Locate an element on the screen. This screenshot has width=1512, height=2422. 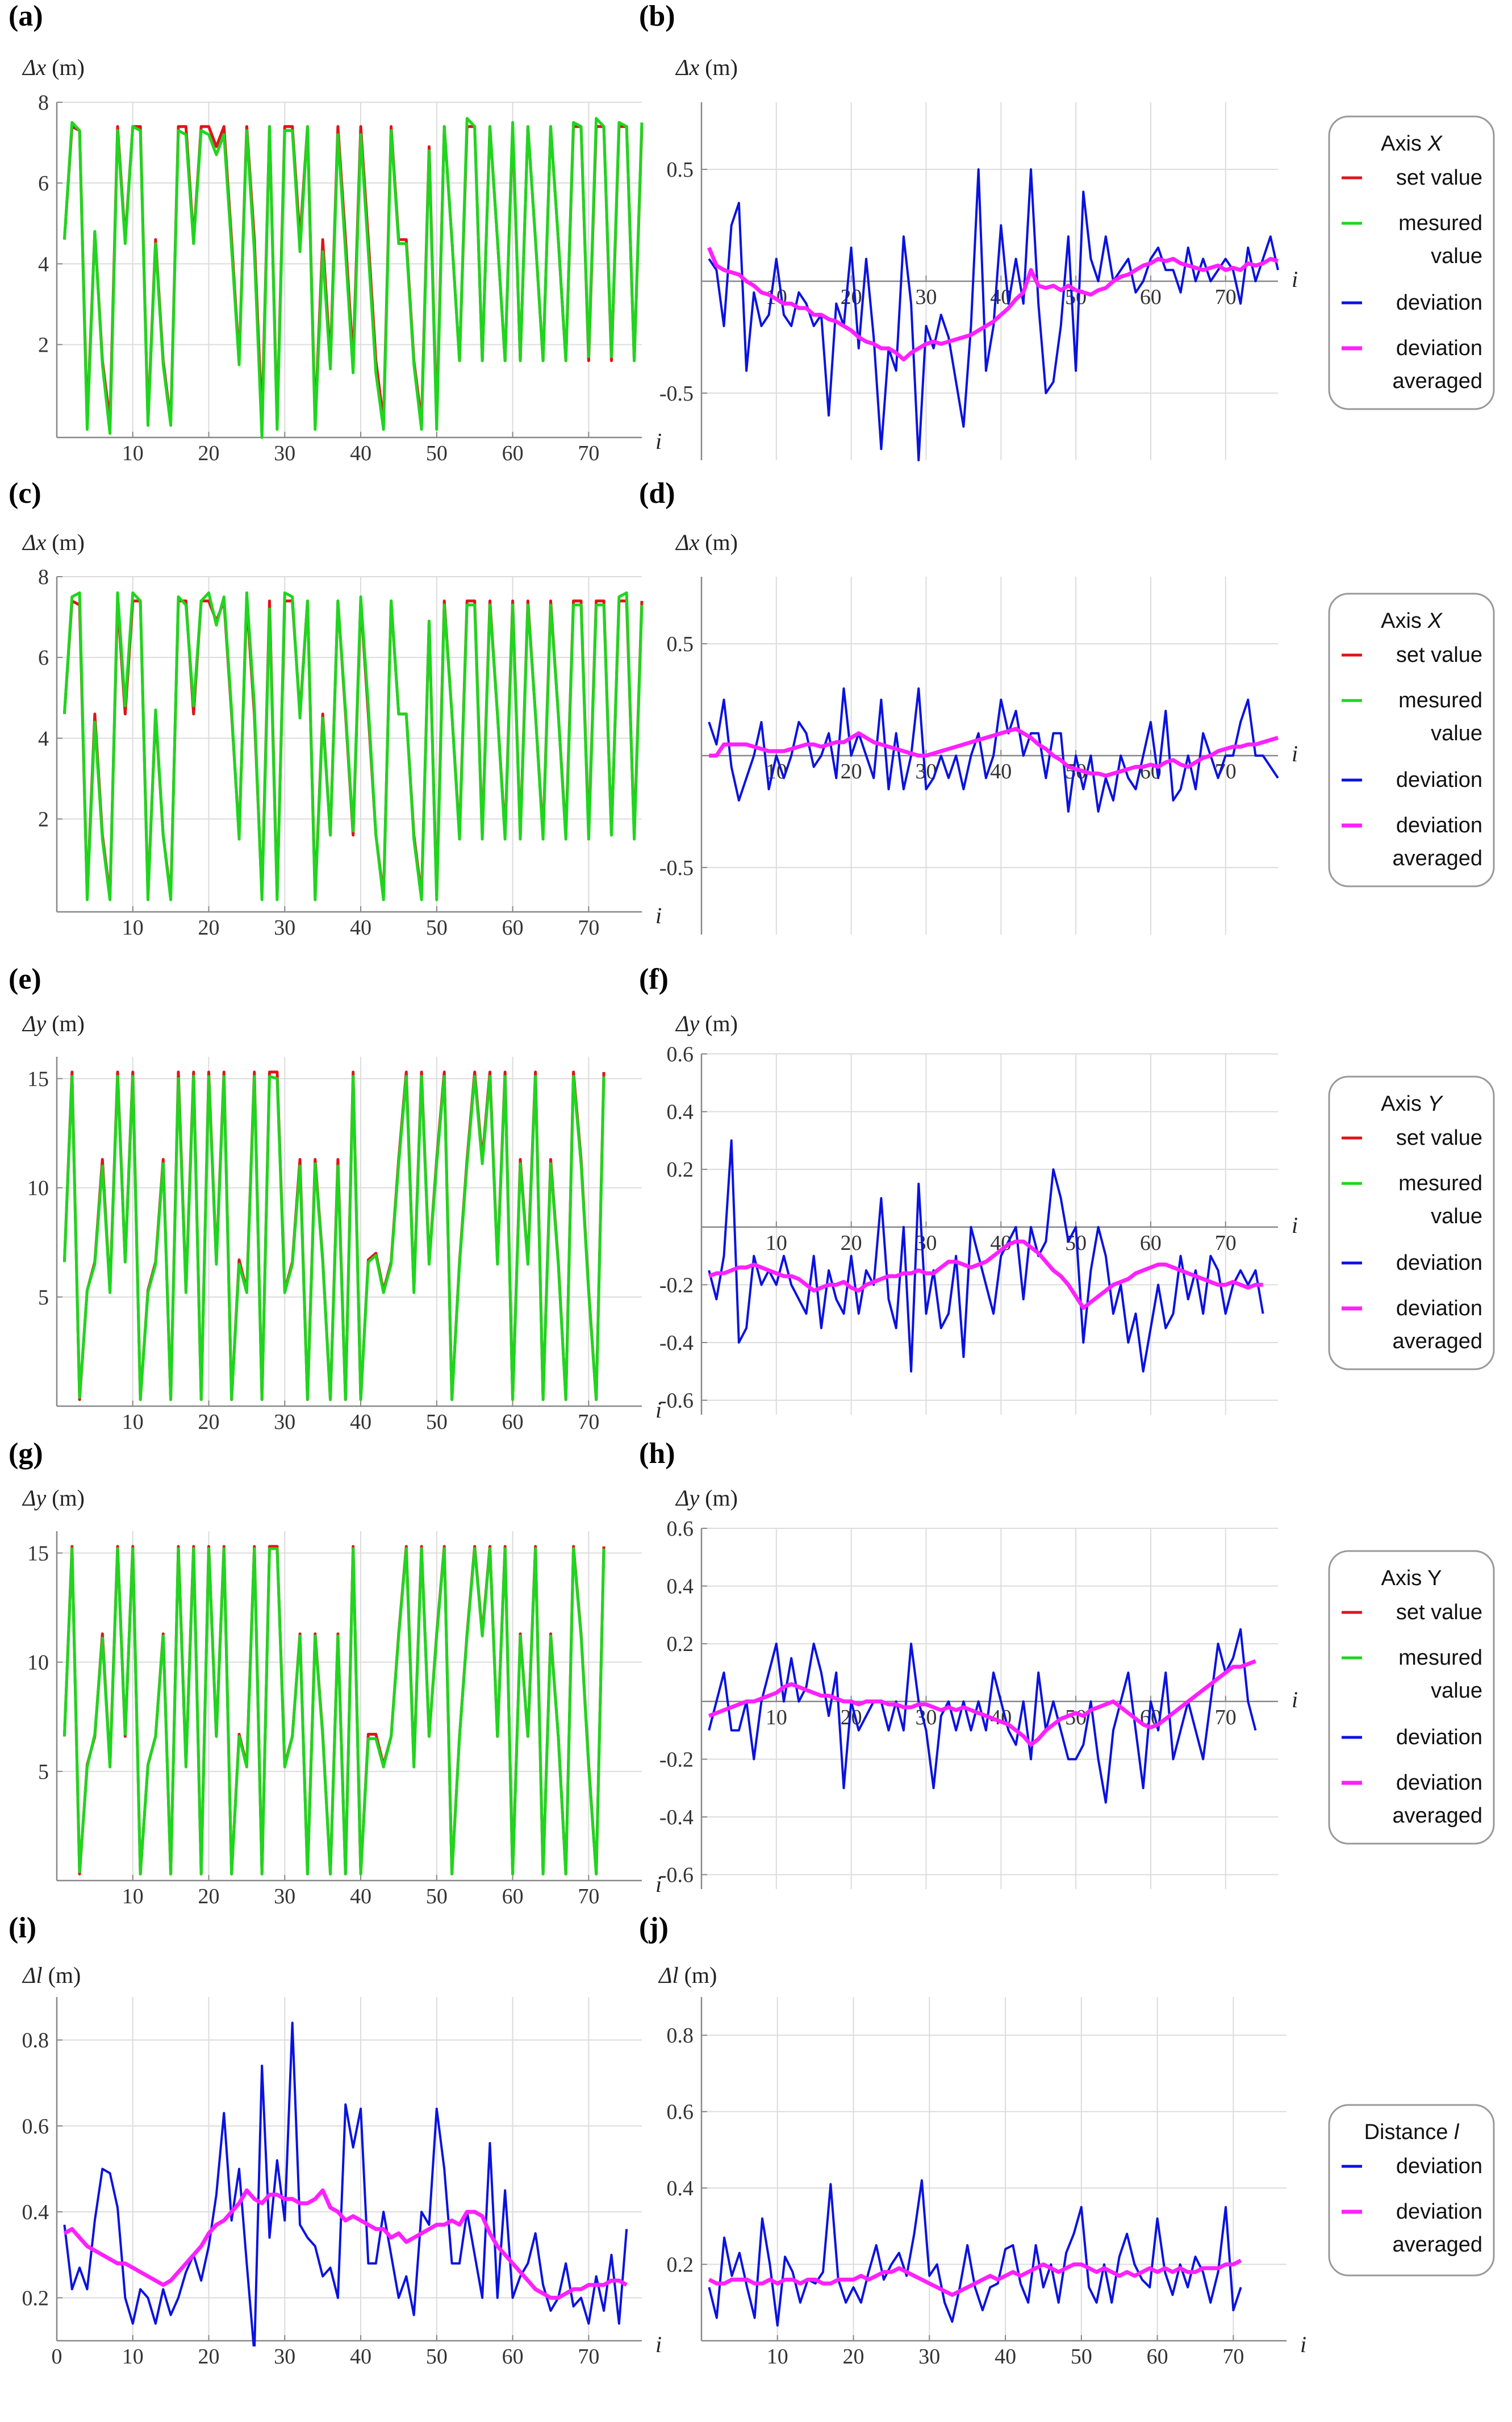
x-tick-label: 0 is located at coordinates (57, 2357).